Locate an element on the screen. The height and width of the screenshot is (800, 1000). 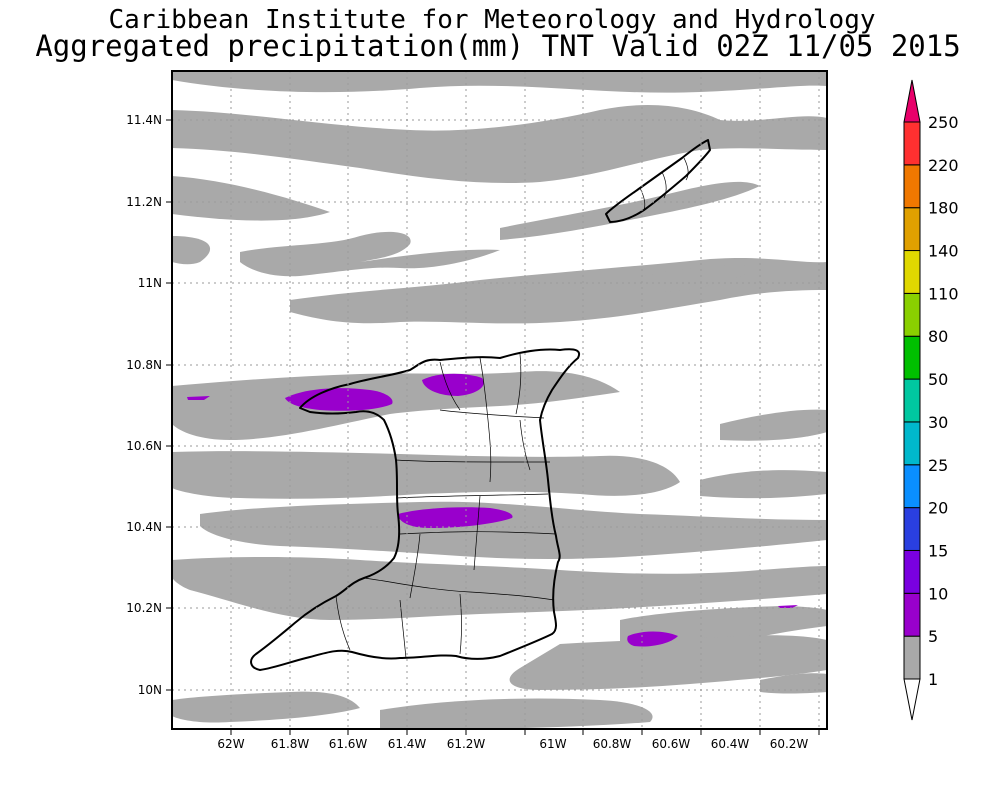
heavy-rain-patch-west is located at coordinates (198, 398).